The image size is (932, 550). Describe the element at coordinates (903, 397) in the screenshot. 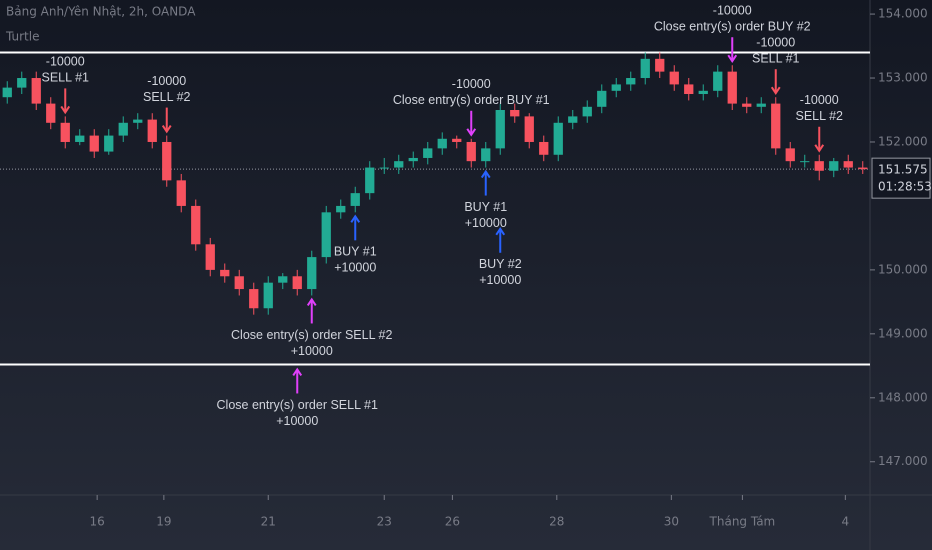

I see `y-tick-label: 148.000` at that location.